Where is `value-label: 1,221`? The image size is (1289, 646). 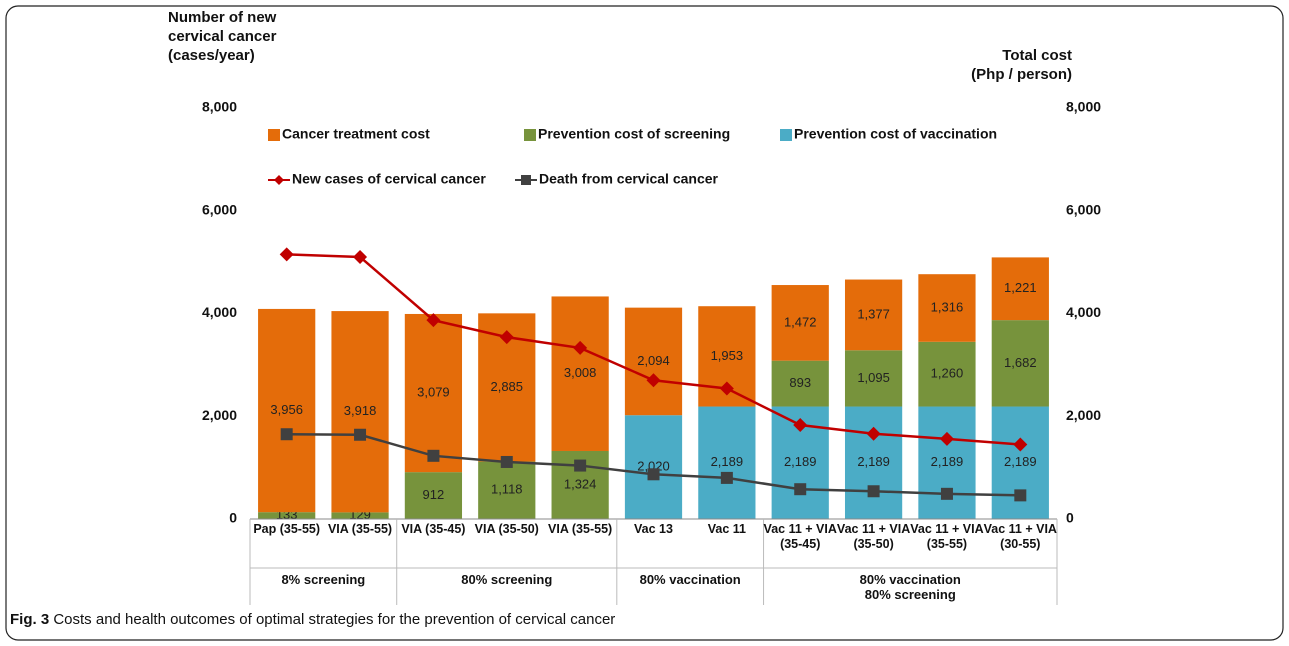
value-label: 1,221 is located at coordinates (1020, 287).